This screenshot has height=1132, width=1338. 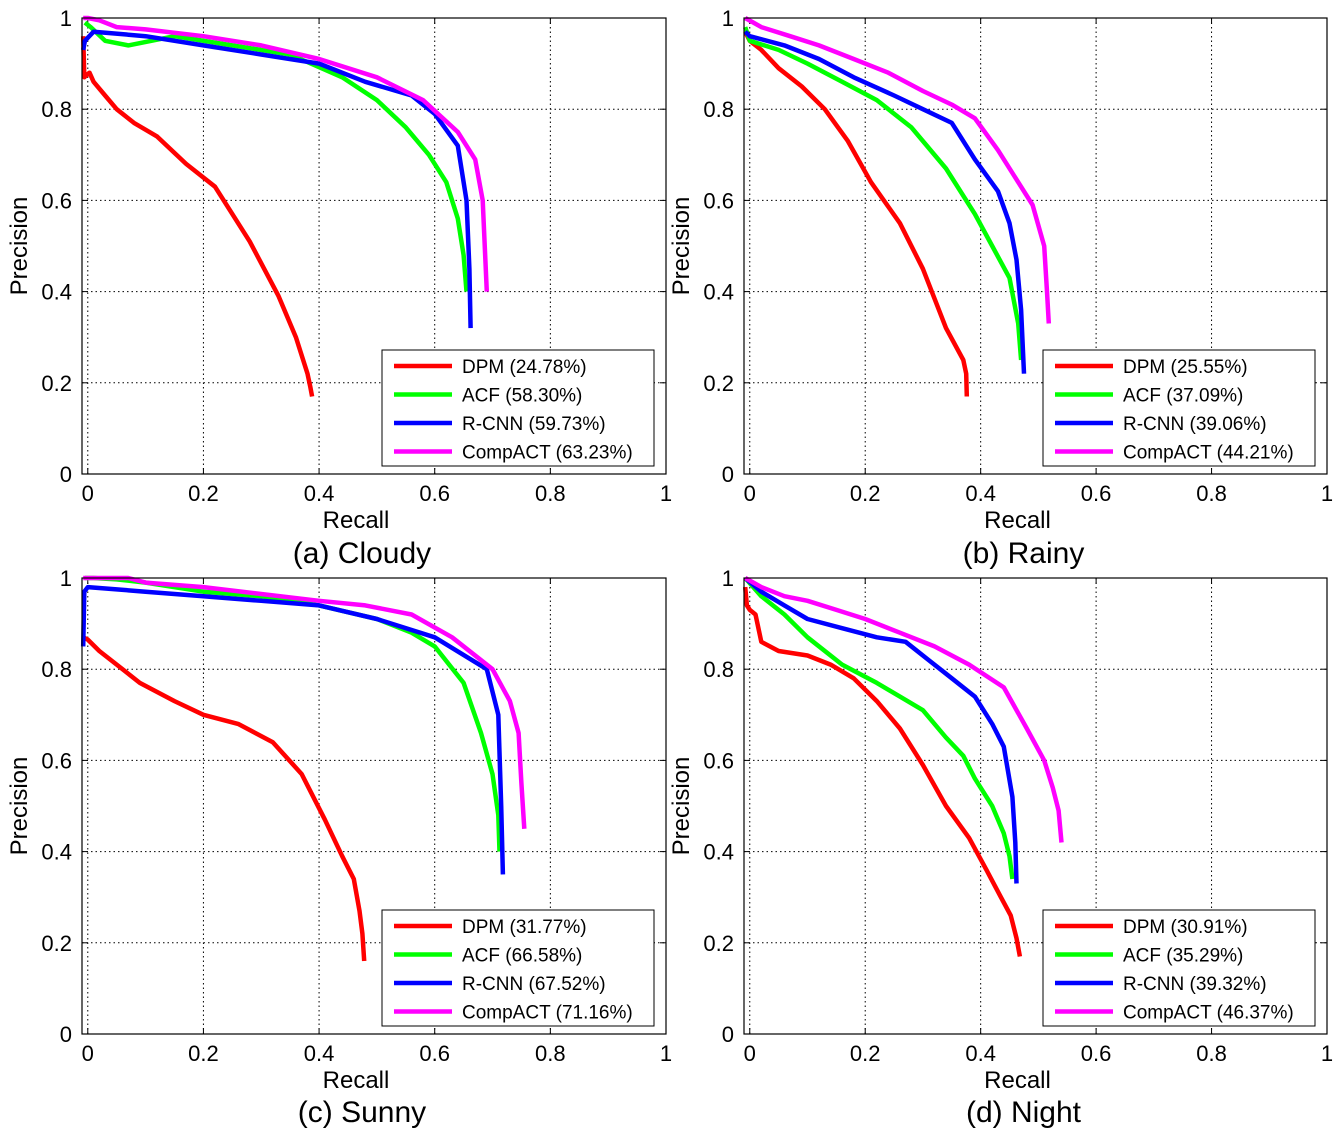 I want to click on legend-entry: R-CNN (59.73%), so click(x=534, y=424).